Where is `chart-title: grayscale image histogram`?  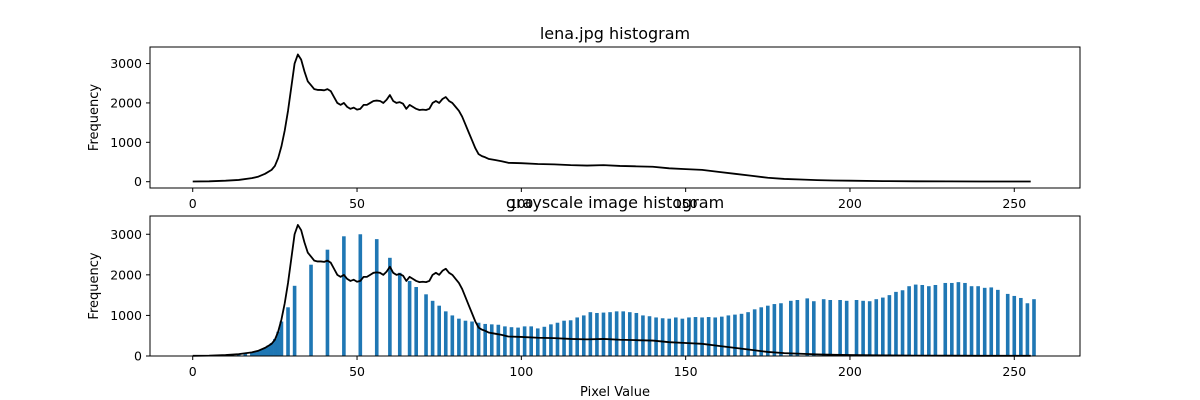 chart-title: grayscale image histogram is located at coordinates (615, 202).